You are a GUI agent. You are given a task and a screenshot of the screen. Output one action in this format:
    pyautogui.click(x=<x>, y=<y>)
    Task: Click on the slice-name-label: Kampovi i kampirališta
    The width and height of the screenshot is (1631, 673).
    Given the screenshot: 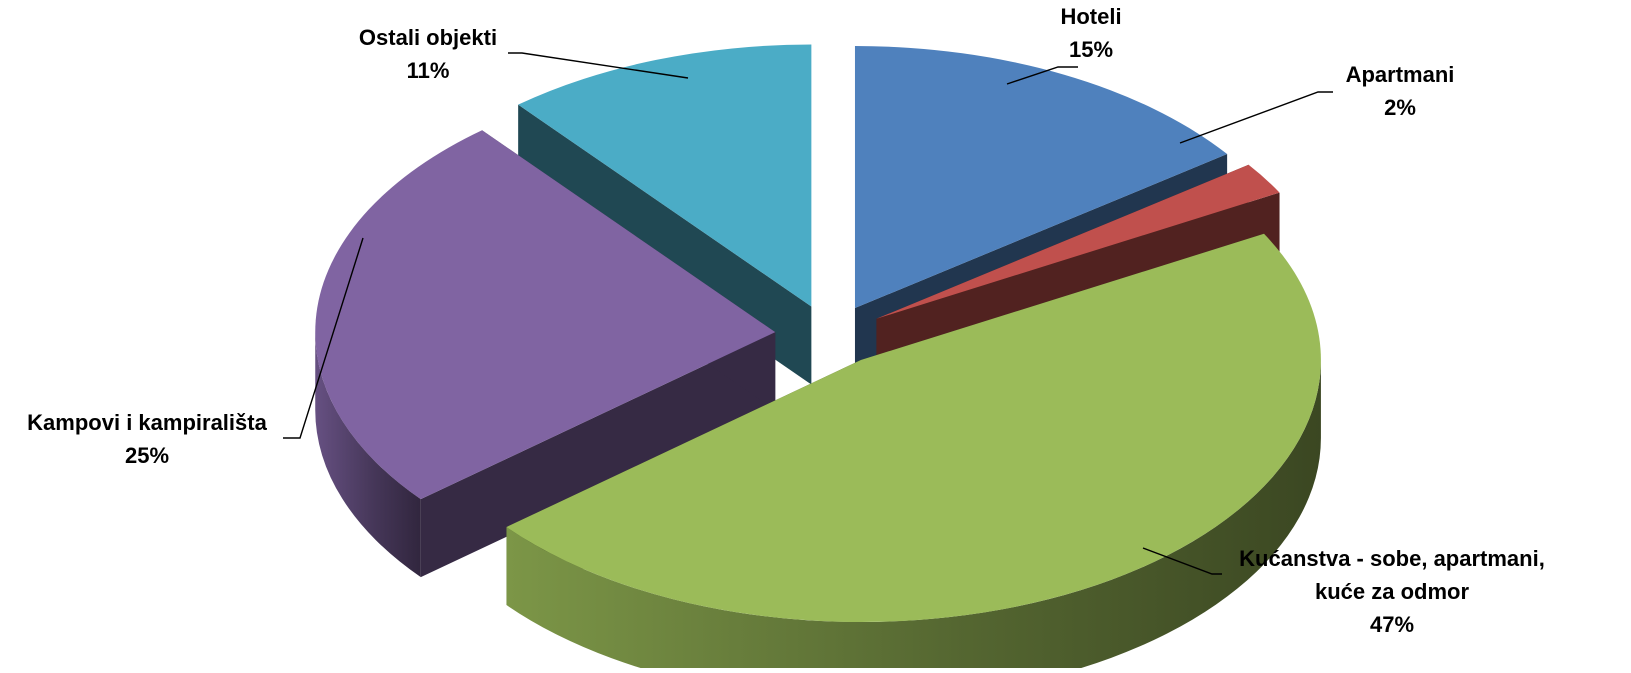 What is the action you would take?
    pyautogui.click(x=147, y=422)
    